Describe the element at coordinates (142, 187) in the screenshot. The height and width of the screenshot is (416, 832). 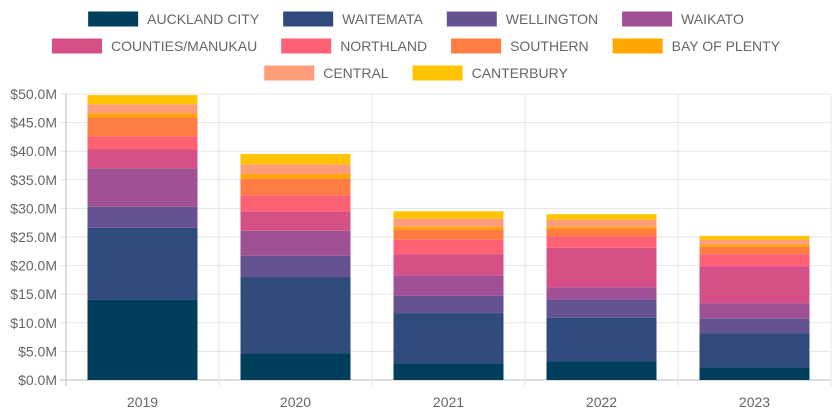
I see `bar-segment-waikato-2019` at that location.